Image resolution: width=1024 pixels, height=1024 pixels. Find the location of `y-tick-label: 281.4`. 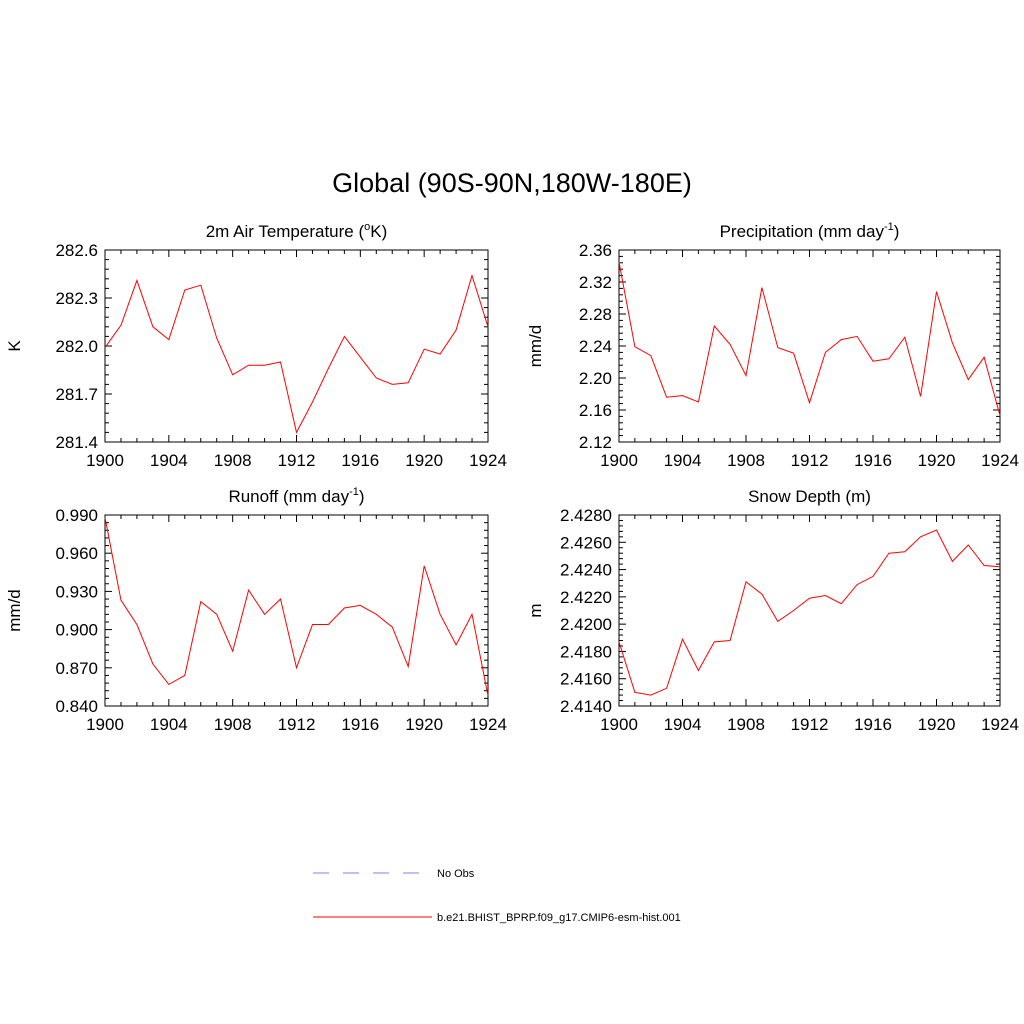

y-tick-label: 281.4 is located at coordinates (76, 442).